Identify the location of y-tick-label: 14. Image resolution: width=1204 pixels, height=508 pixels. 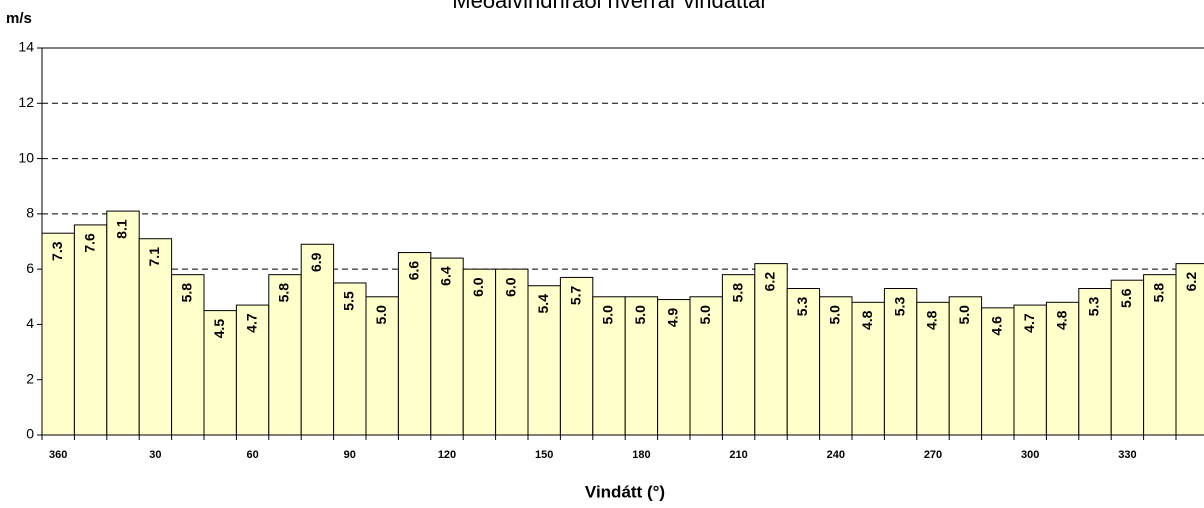
(26, 47).